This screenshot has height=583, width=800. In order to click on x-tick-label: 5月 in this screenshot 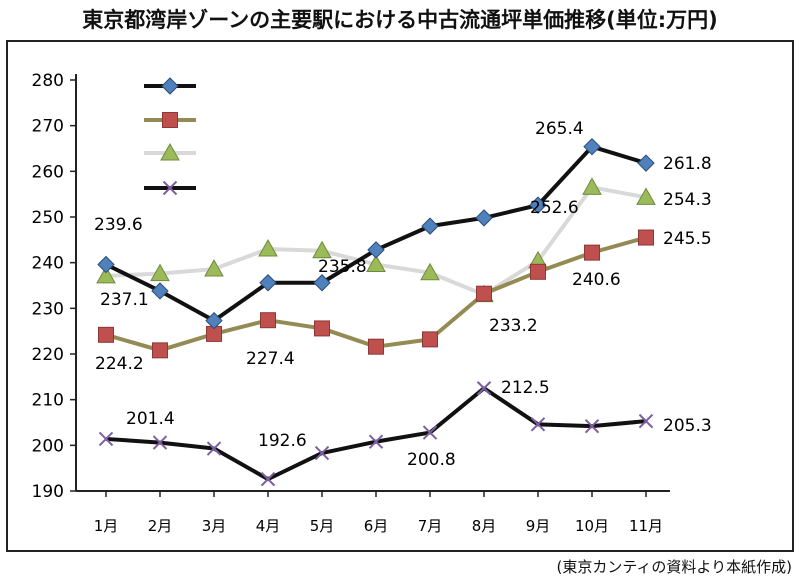, I will do `click(322, 526)`.